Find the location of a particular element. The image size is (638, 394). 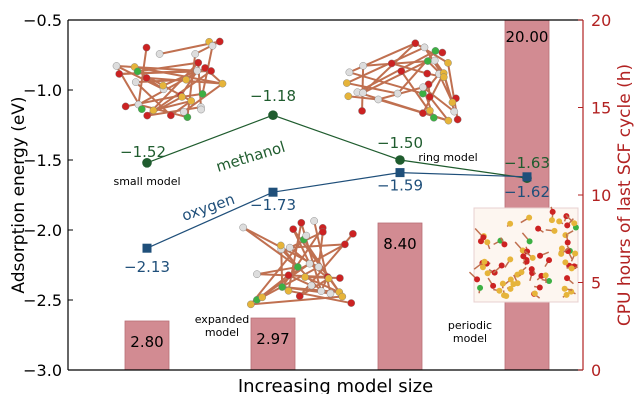

bar-value-label-3: 20.00 is located at coordinates (527, 37).